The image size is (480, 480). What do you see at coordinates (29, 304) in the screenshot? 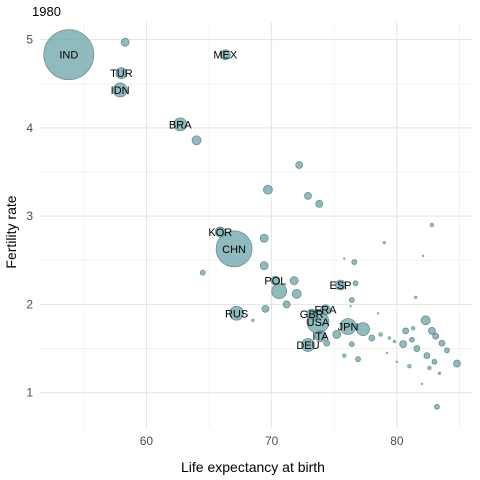
I see `y-tick-label: 2` at bounding box center [29, 304].